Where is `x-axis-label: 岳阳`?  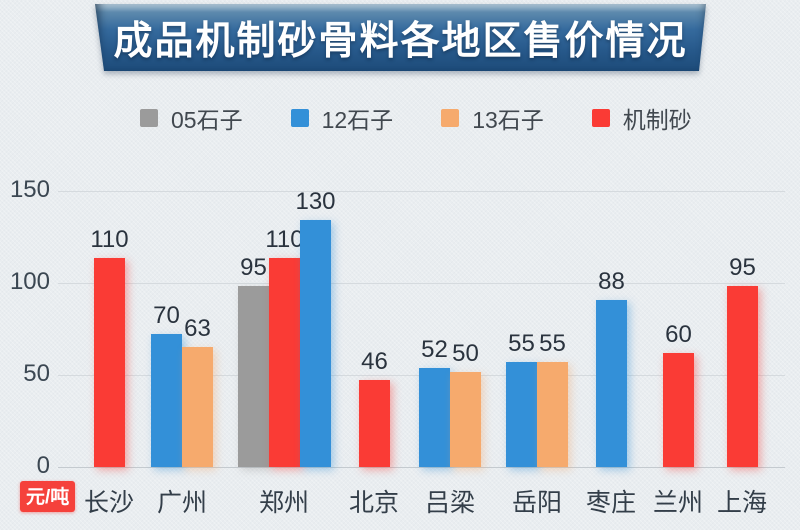 x-axis-label: 岳阳 is located at coordinates (536, 503).